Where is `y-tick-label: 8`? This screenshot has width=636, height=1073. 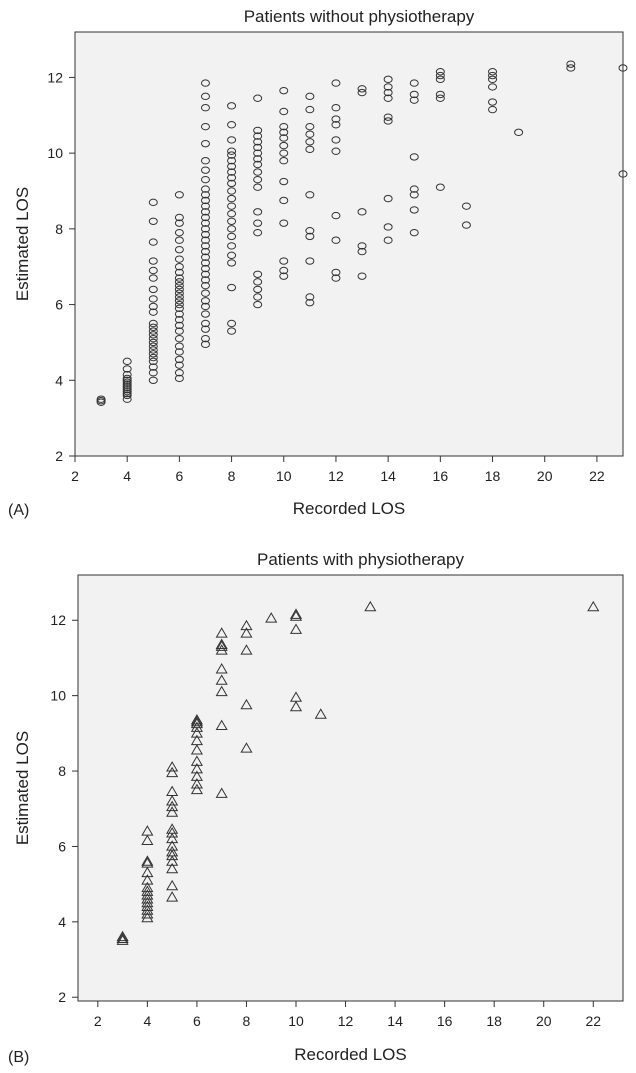
y-tick-label: 8 is located at coordinates (62, 771).